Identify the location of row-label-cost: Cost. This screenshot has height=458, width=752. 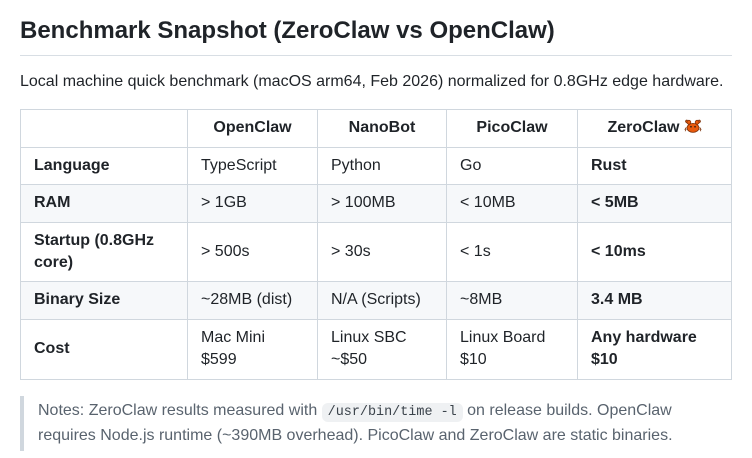
(104, 349).